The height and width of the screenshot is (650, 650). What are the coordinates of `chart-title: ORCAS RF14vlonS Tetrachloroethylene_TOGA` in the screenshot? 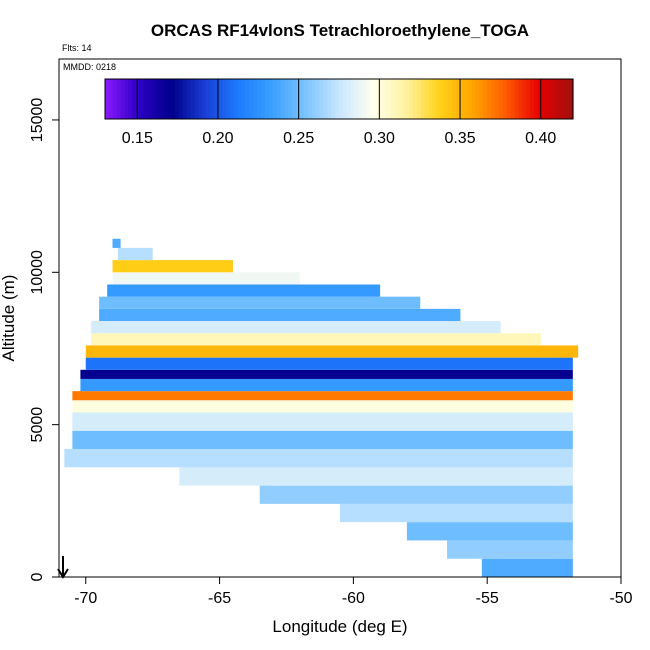 It's located at (340, 30).